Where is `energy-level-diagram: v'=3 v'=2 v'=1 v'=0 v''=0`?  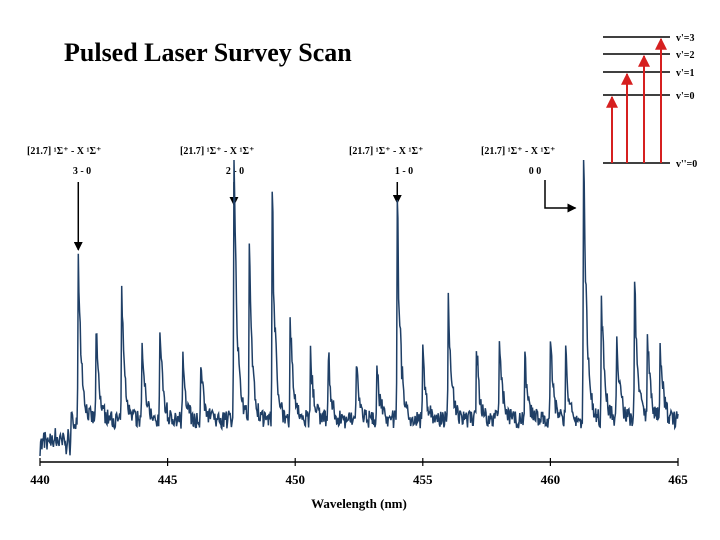
energy-level-diagram: v'=3 v'=2 v'=1 v'=0 v''=0 is located at coordinates (650, 101).